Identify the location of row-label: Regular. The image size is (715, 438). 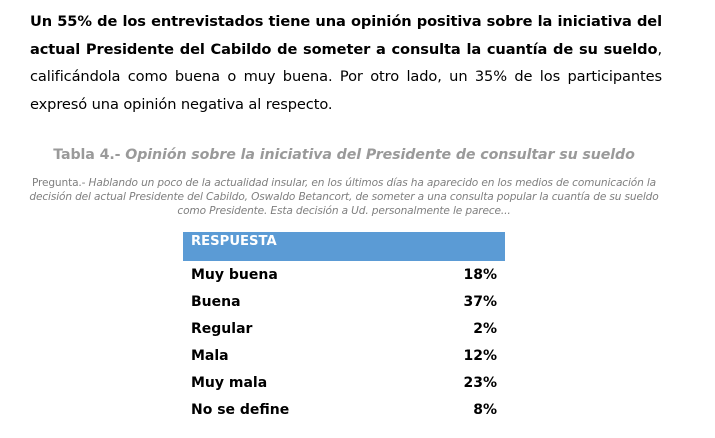
(222, 328).